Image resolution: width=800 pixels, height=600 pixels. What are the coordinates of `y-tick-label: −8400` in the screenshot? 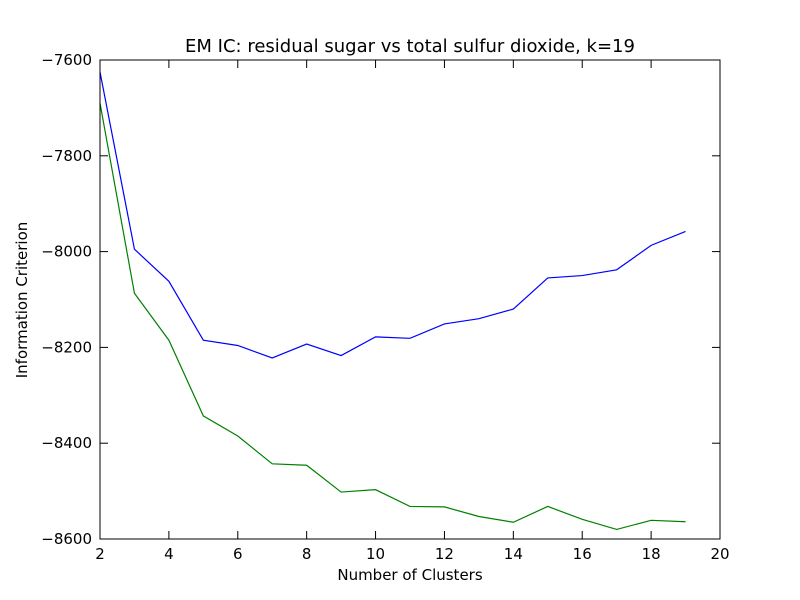 It's located at (66, 443).